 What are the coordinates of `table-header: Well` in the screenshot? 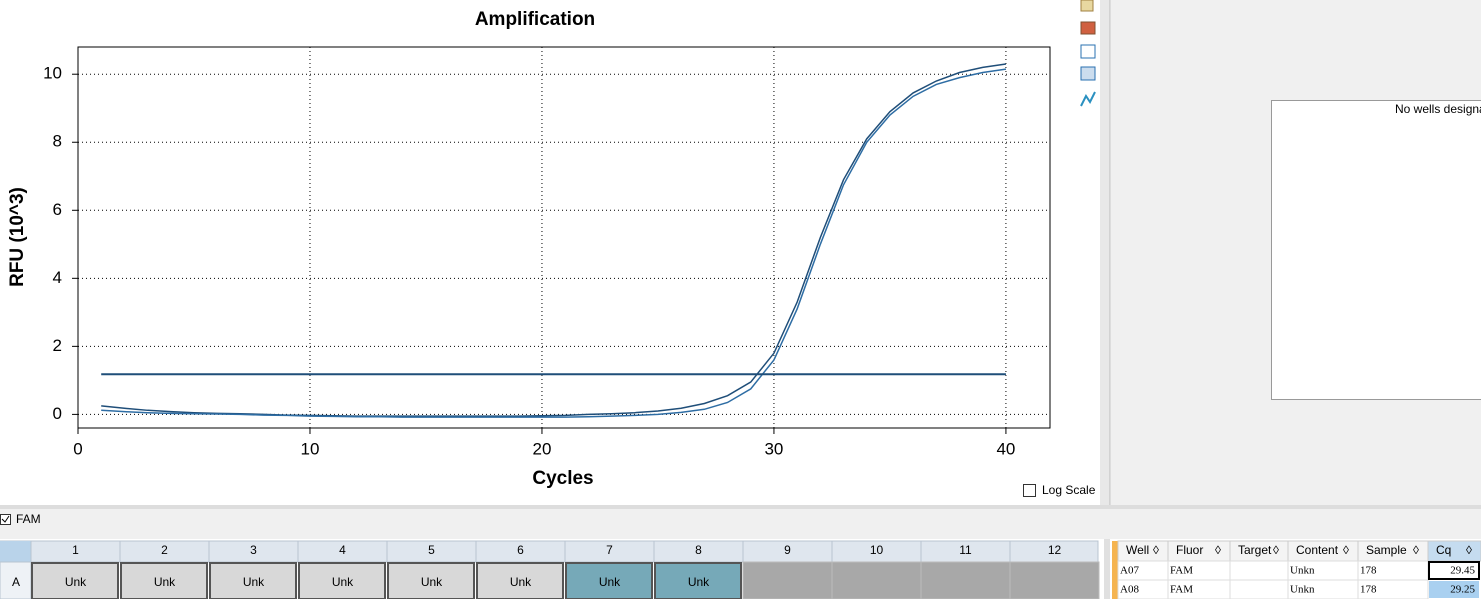 It's located at (1137, 550).